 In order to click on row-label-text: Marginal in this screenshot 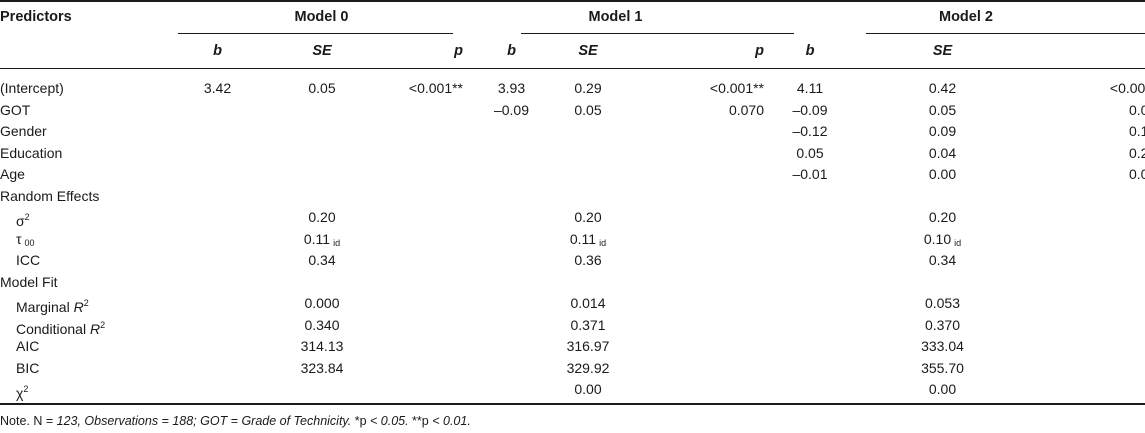, I will do `click(45, 307)`.